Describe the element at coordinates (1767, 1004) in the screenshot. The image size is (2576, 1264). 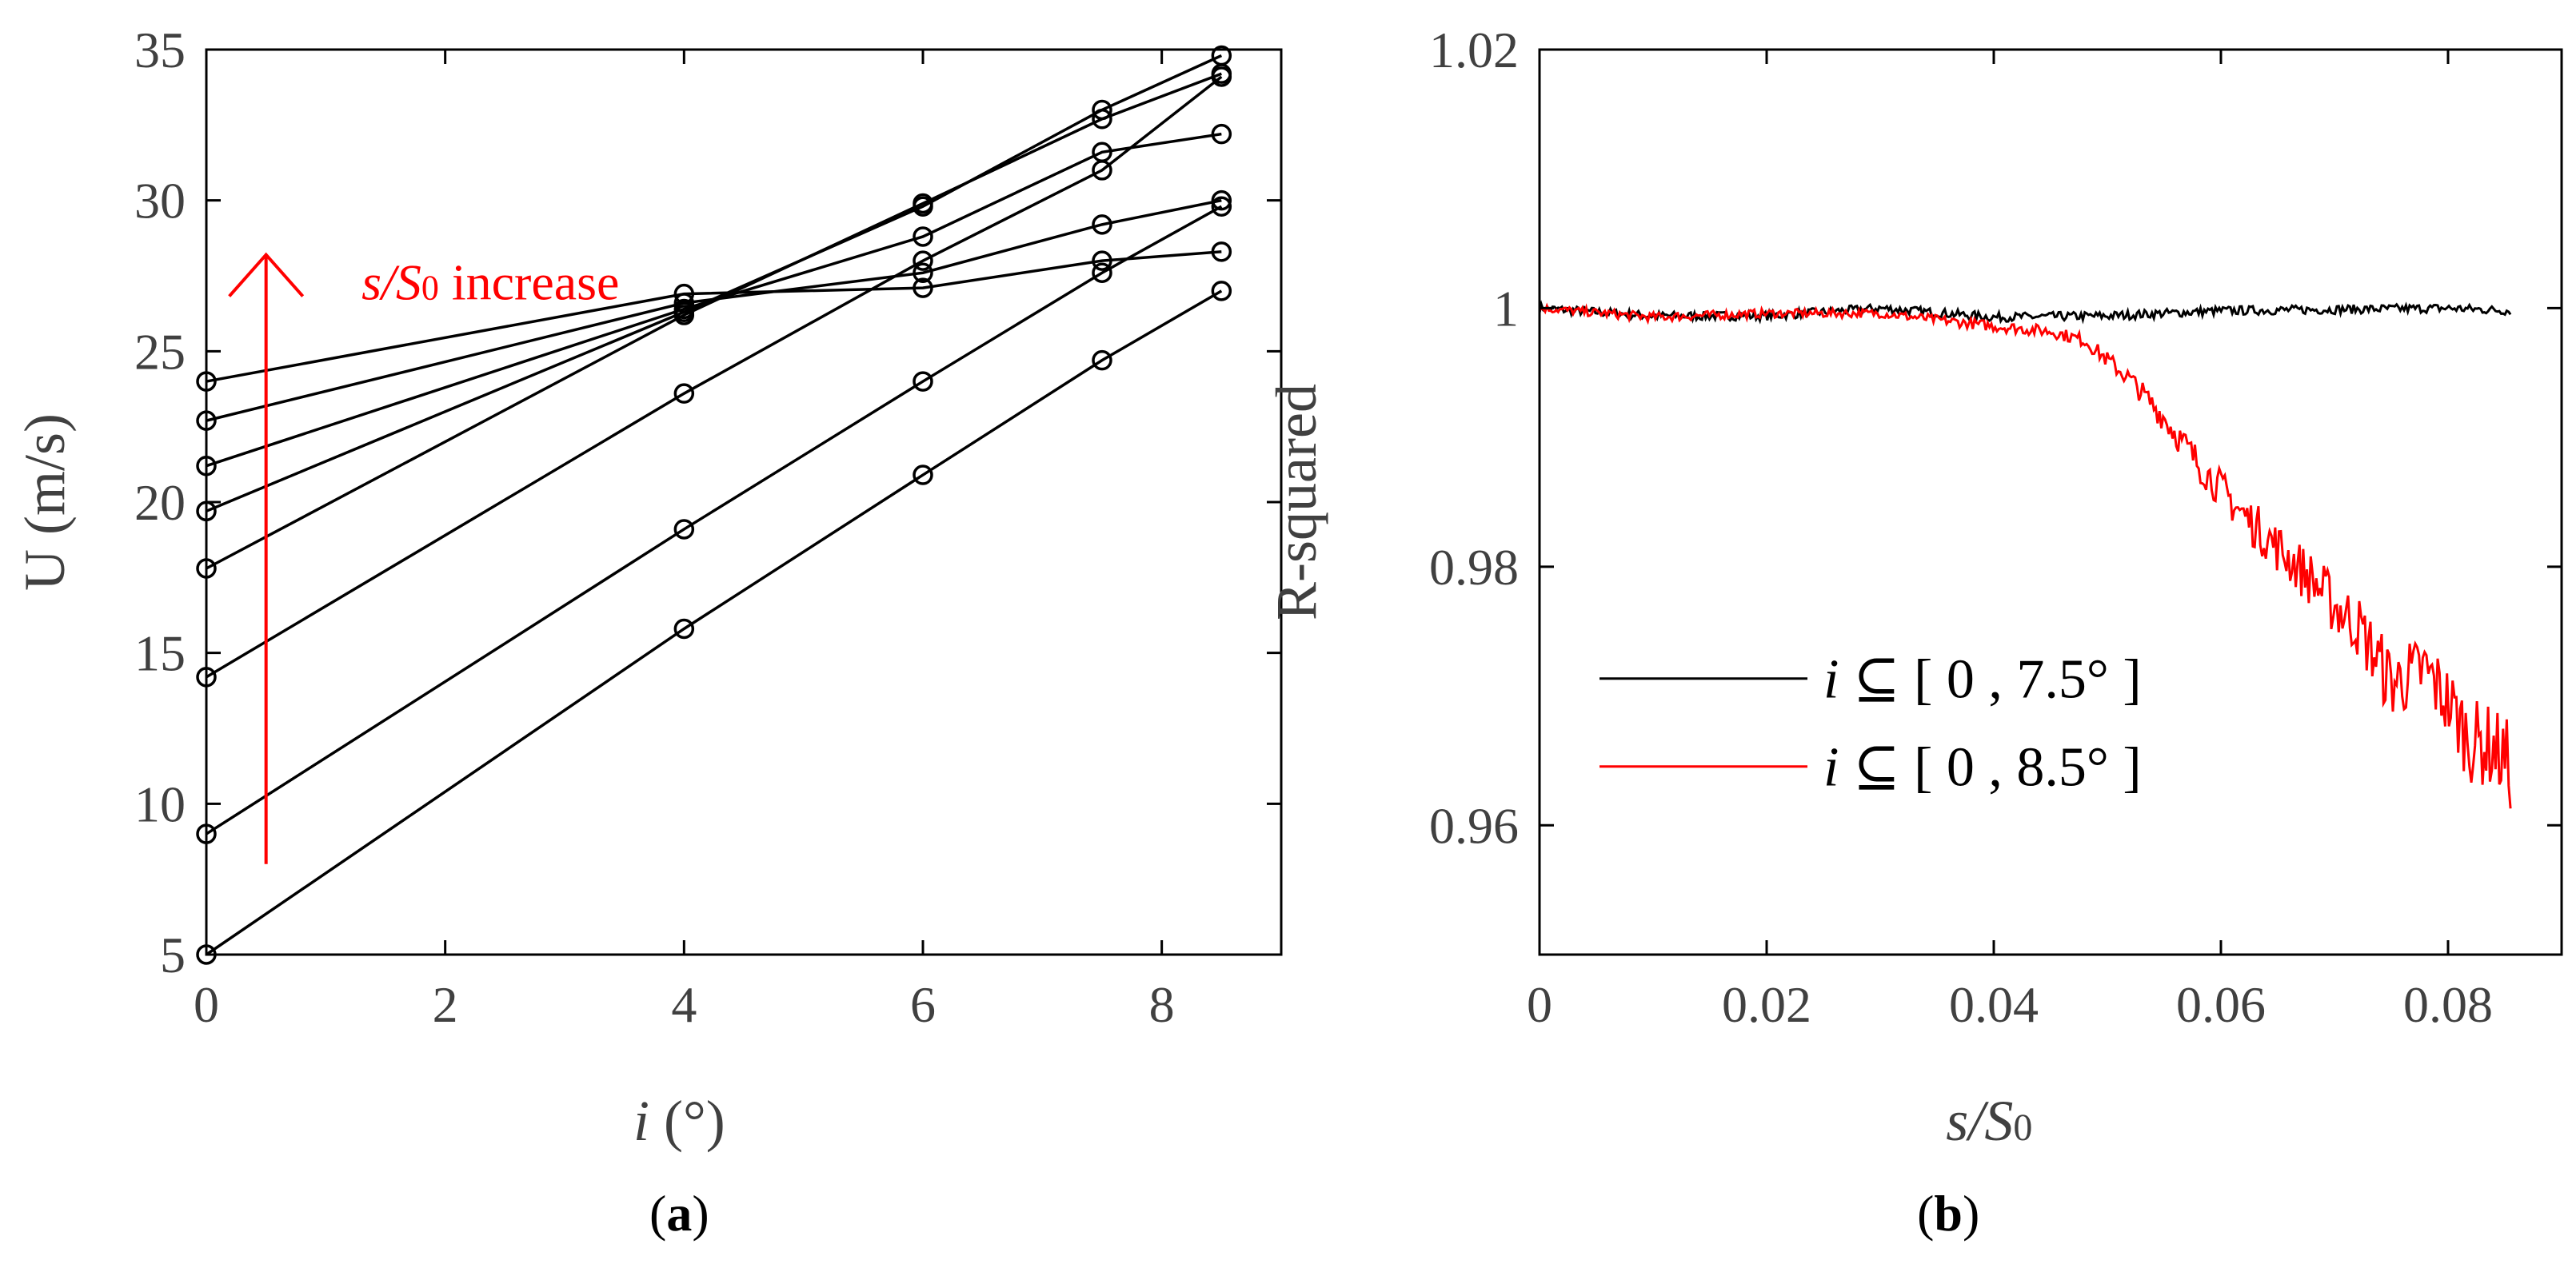
I see `b-x-tick-label: 0.02` at that location.